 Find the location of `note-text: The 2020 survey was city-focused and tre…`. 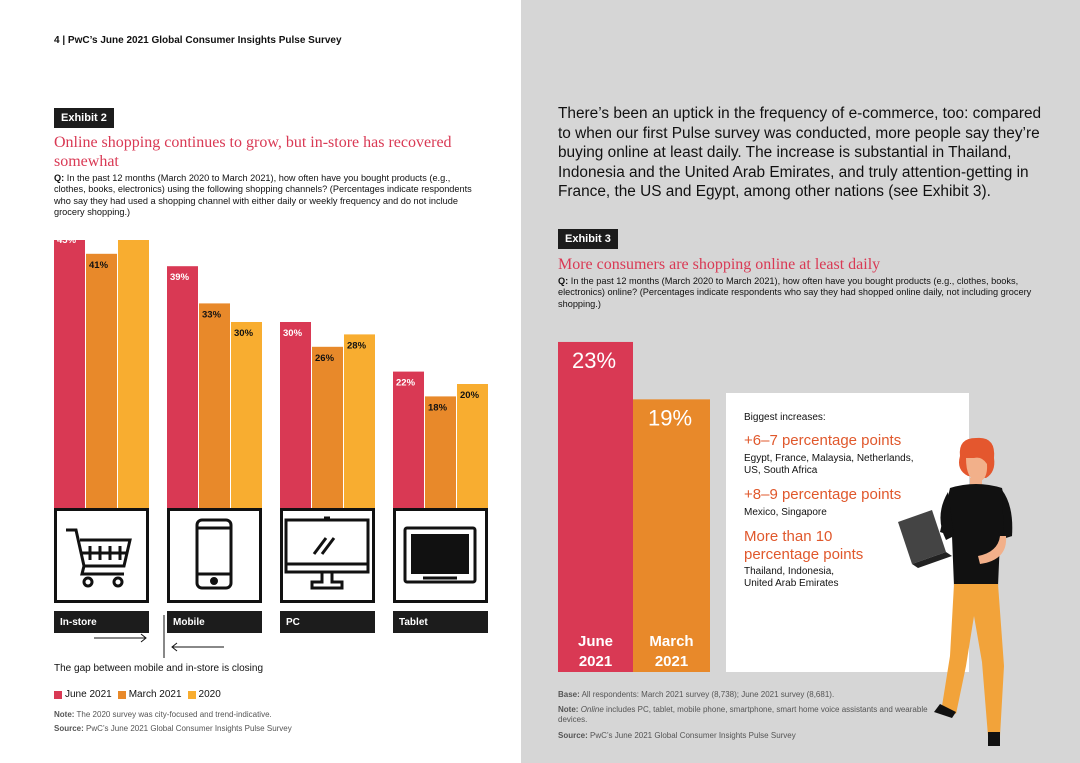

note-text: The 2020 survey was city-focused and tre… is located at coordinates (173, 714).